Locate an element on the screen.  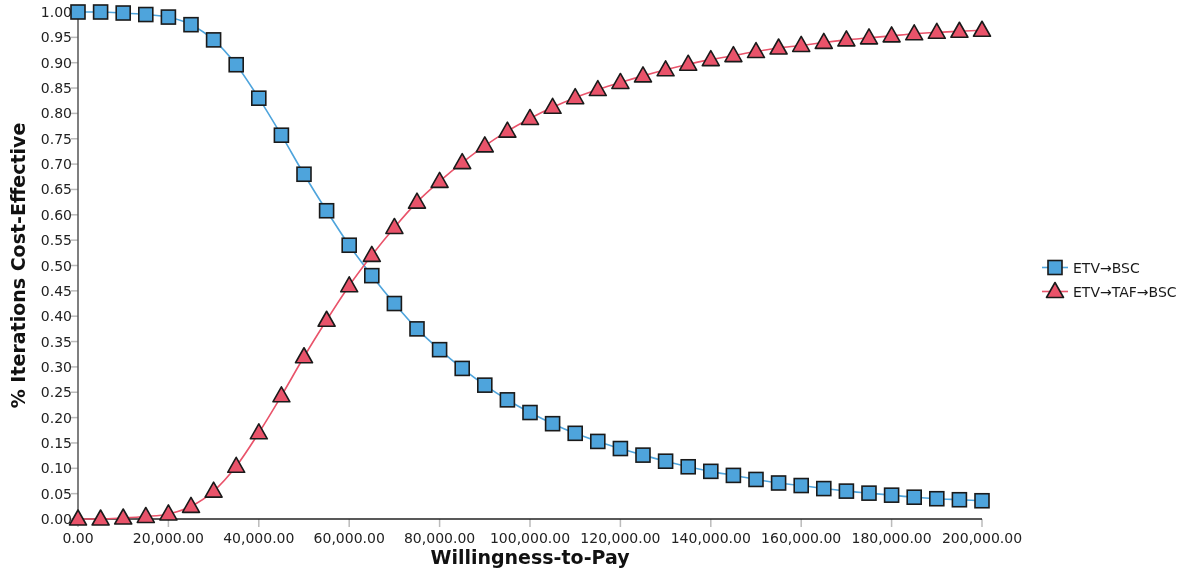
y-tick-label: 0.20 is located at coordinates (56, 417).